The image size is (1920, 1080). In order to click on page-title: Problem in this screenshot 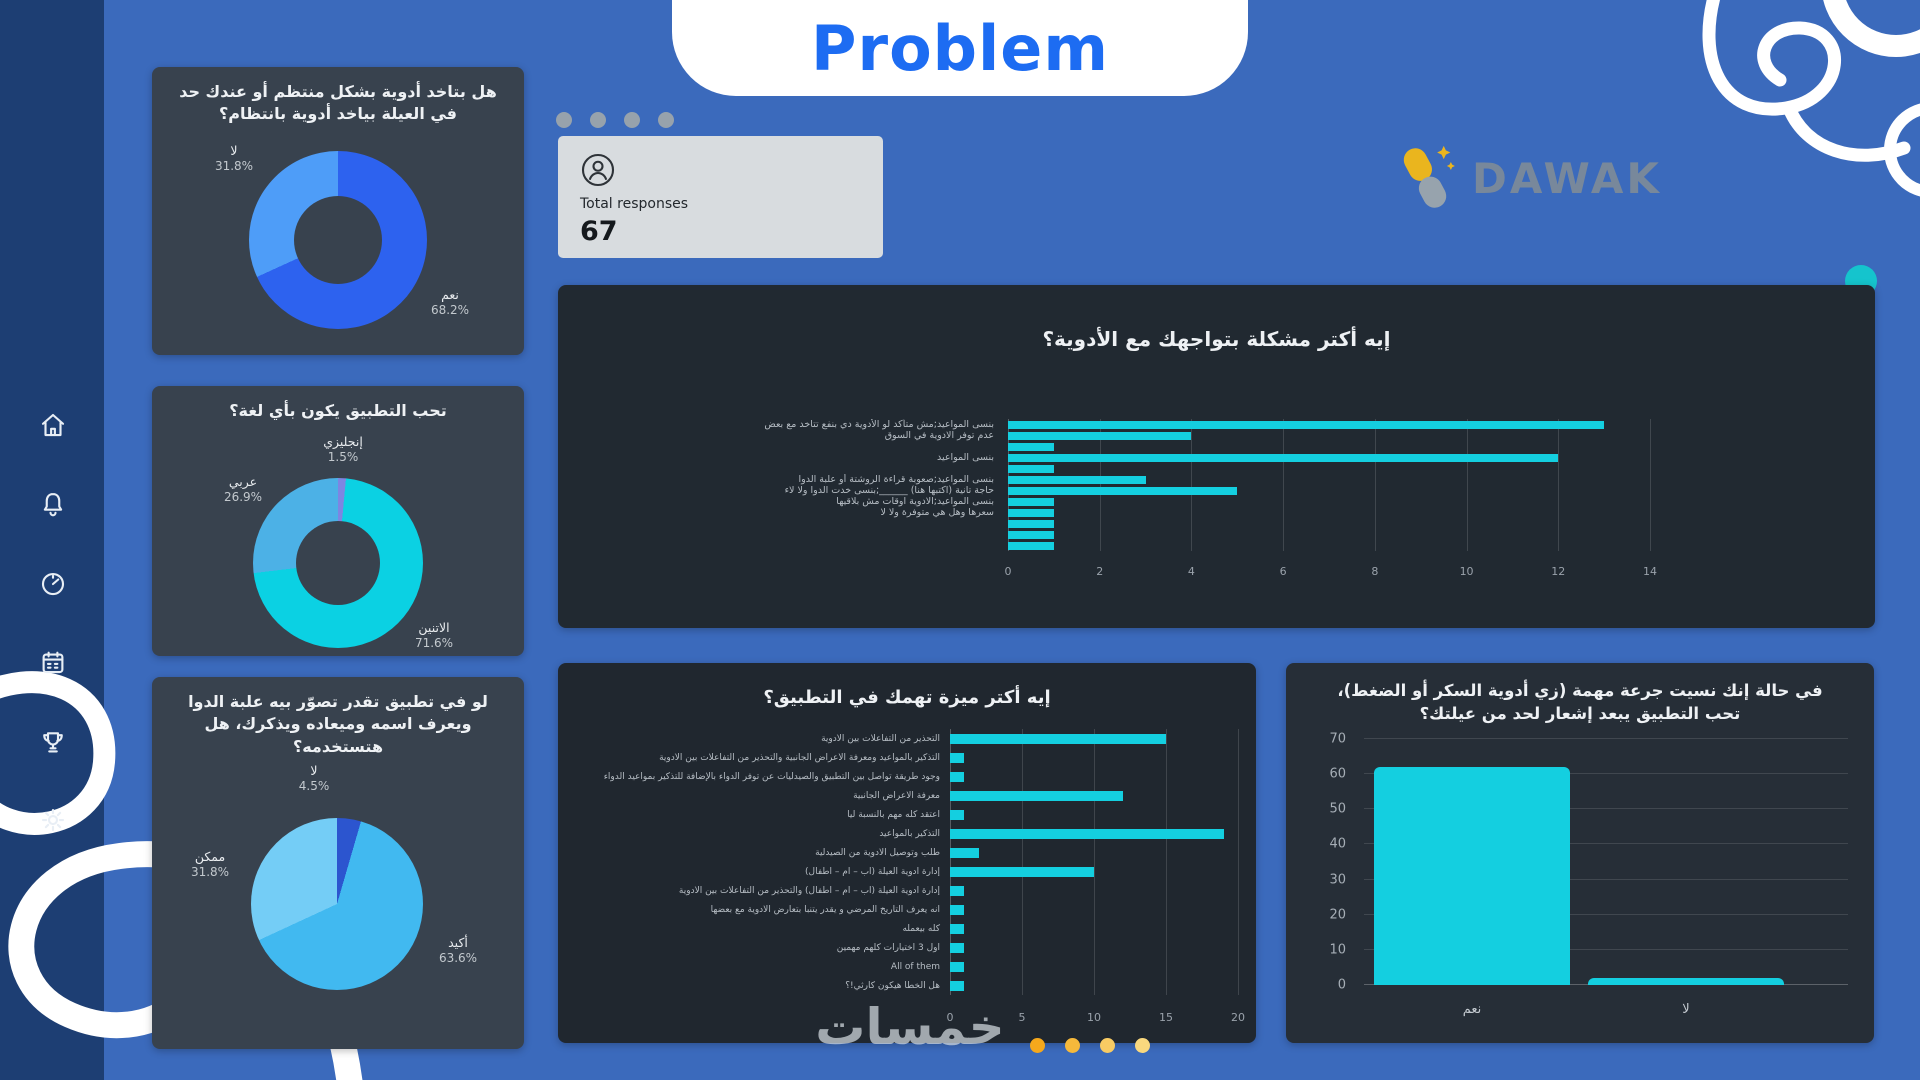, I will do `click(960, 48)`.